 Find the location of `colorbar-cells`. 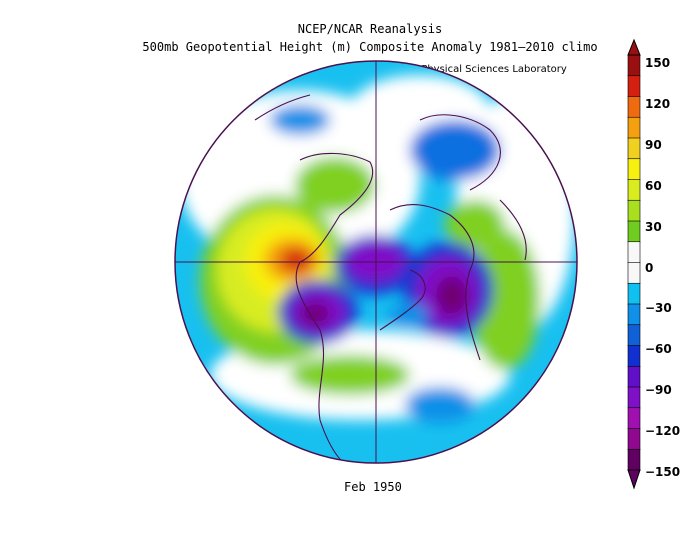

colorbar-cells is located at coordinates (634, 262).